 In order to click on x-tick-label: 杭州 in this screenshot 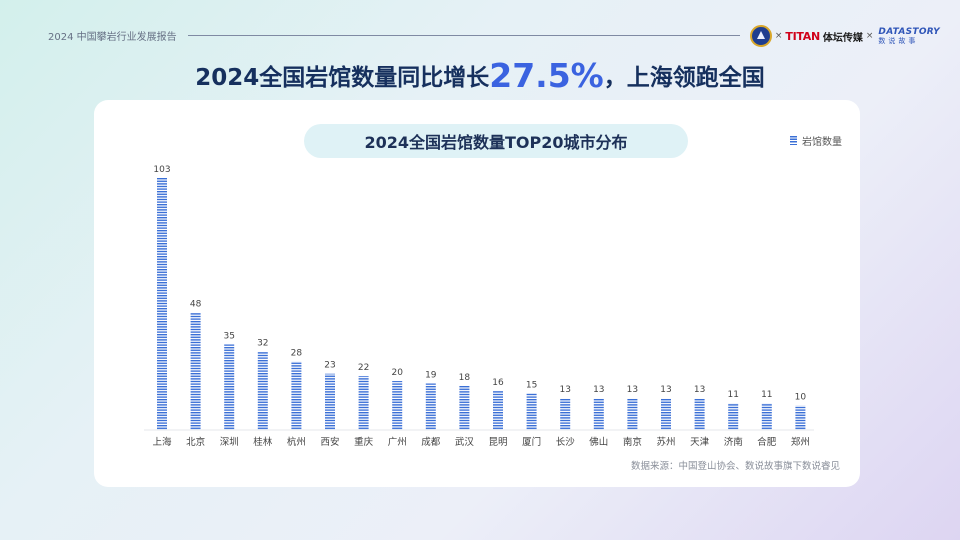, I will do `click(296, 442)`.